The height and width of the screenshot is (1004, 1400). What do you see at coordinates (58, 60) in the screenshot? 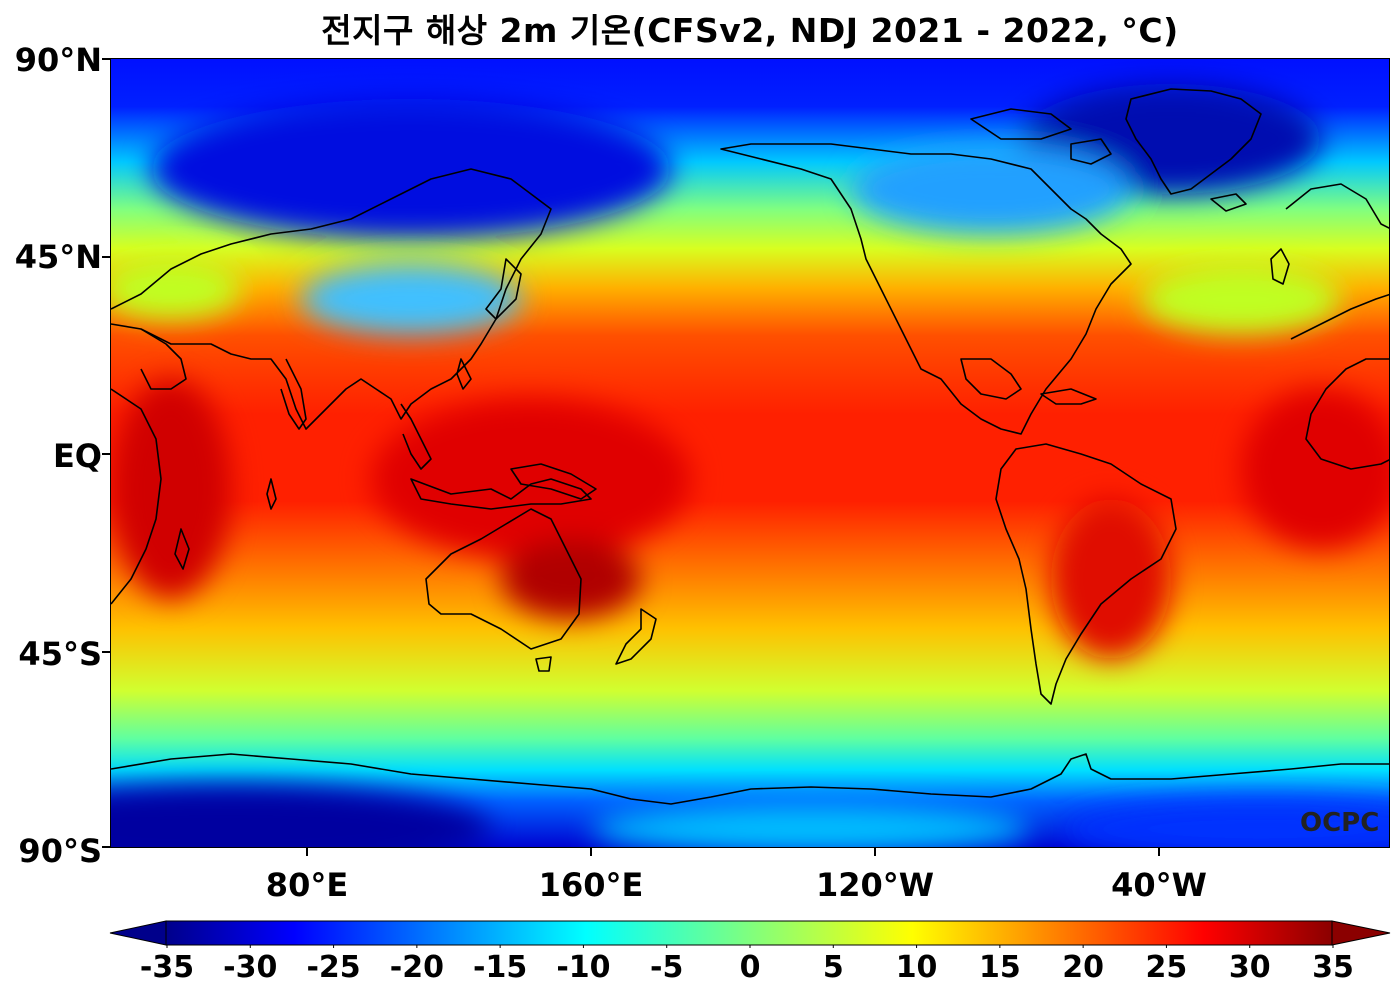
I see `lat-label-90n: 90°N` at bounding box center [58, 60].